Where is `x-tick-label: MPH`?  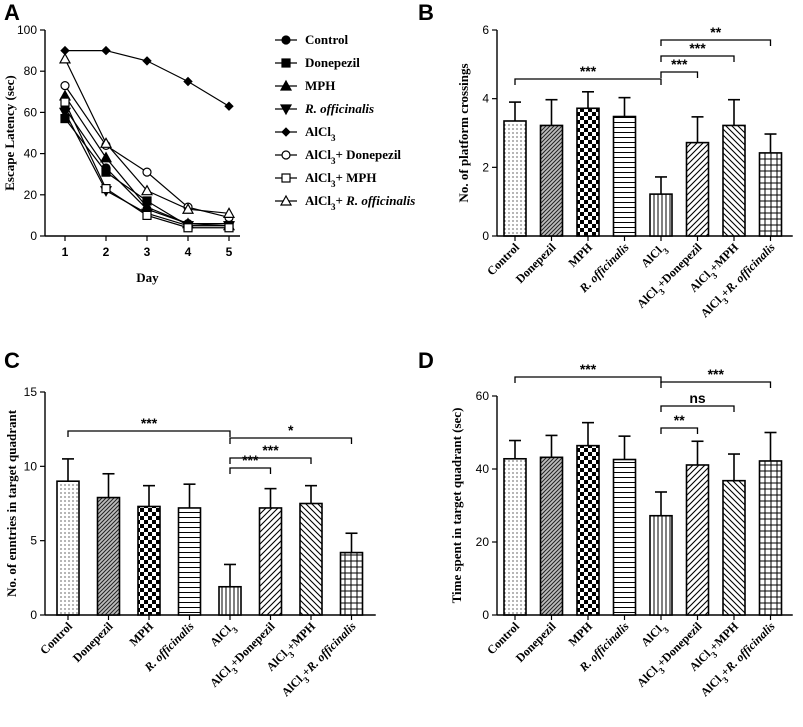
x-tick-label: MPH is located at coordinates (580, 255).